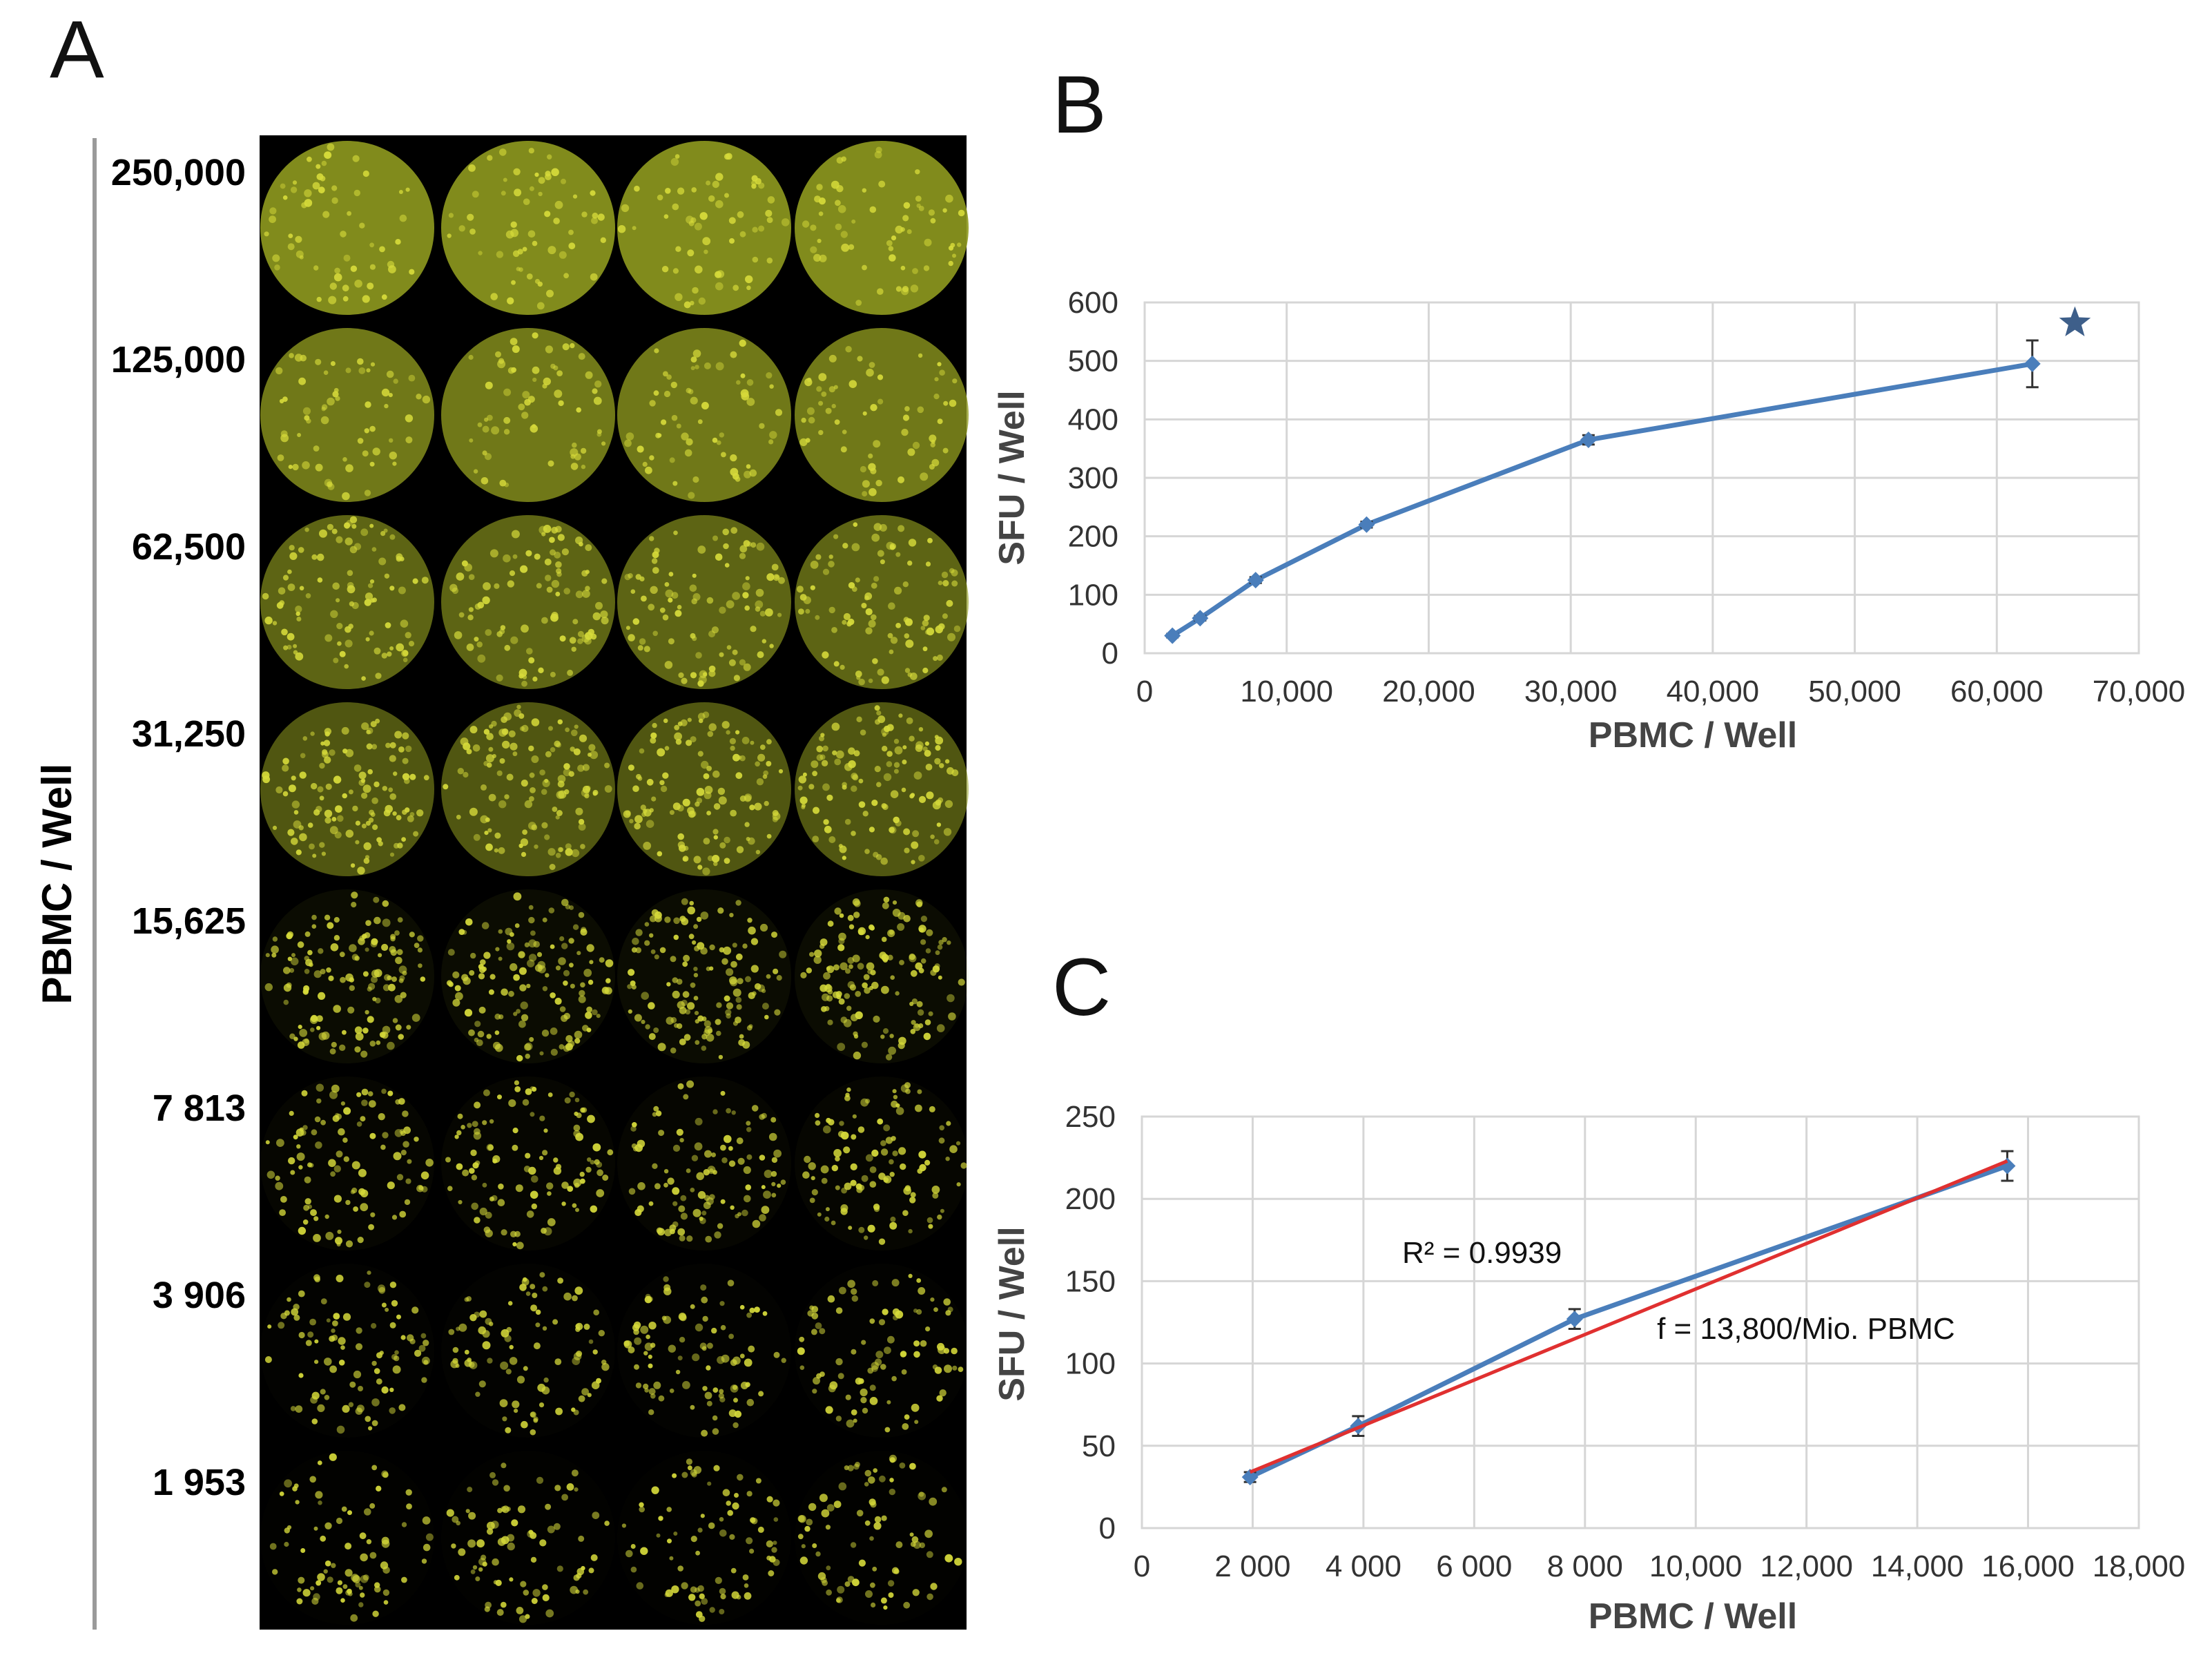  I want to click on x-tick-label: 20,000, so click(1429, 691).